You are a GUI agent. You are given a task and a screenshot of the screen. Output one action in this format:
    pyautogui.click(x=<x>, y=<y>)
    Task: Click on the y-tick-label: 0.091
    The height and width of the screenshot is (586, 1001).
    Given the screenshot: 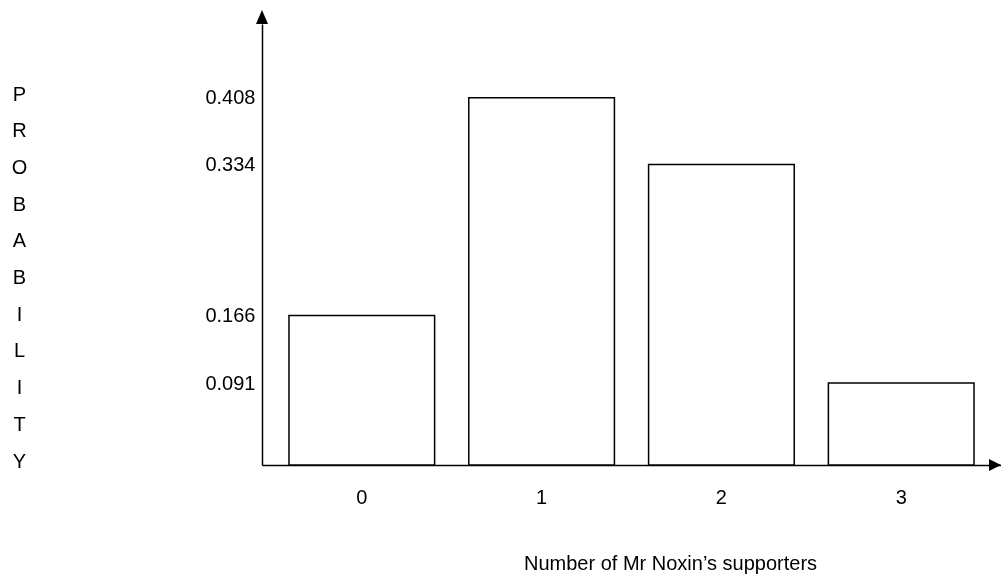 What is the action you would take?
    pyautogui.click(x=230, y=382)
    